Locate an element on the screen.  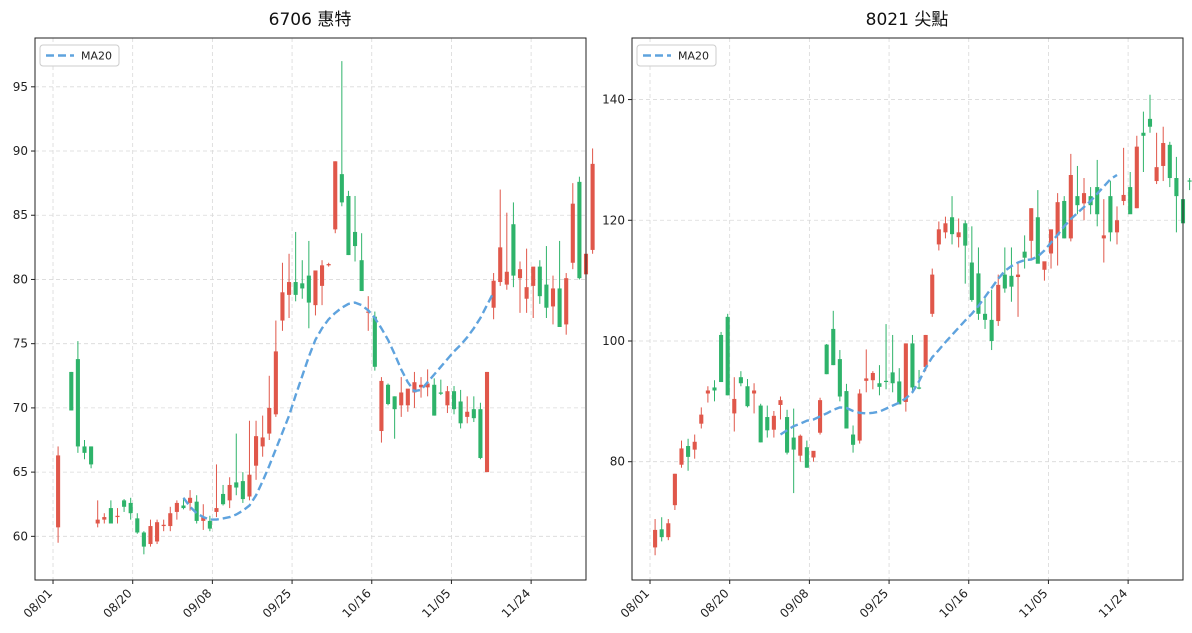
x-axis: 08/01 08/20 09/08 09/25 10/16 11/05 11/24 is located at coordinates (874, 600).